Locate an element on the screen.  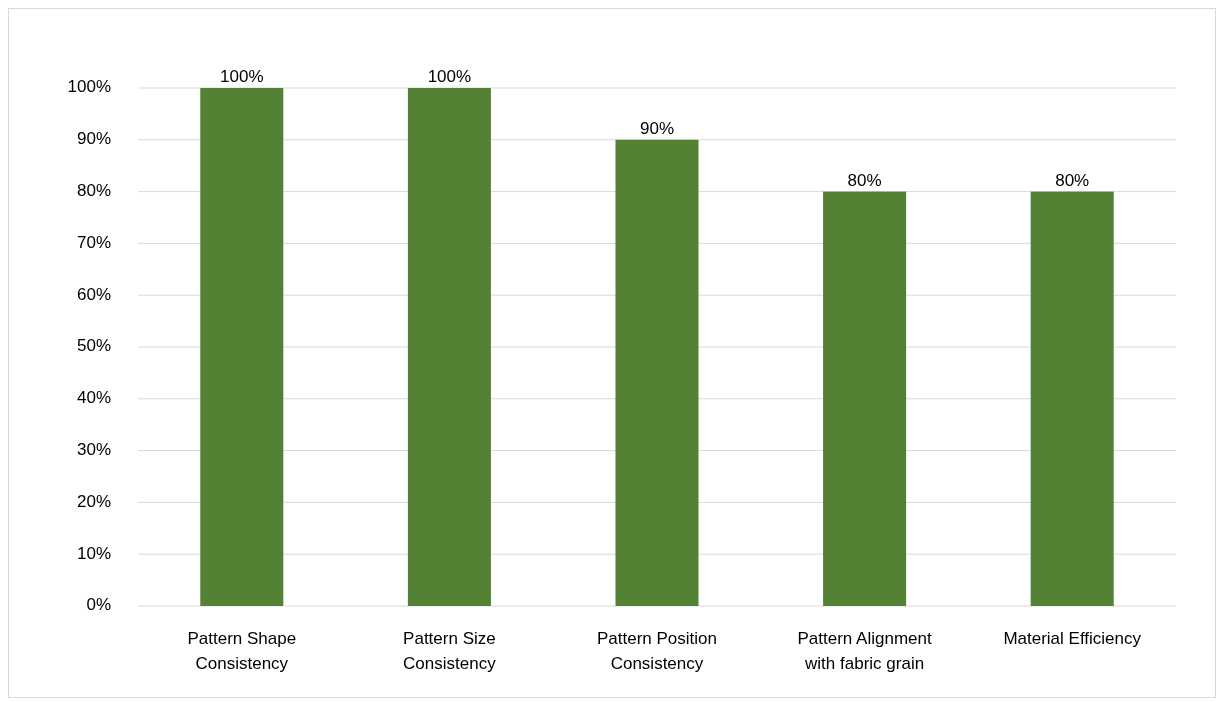
y-tick-label: 100% is located at coordinates (89, 87).